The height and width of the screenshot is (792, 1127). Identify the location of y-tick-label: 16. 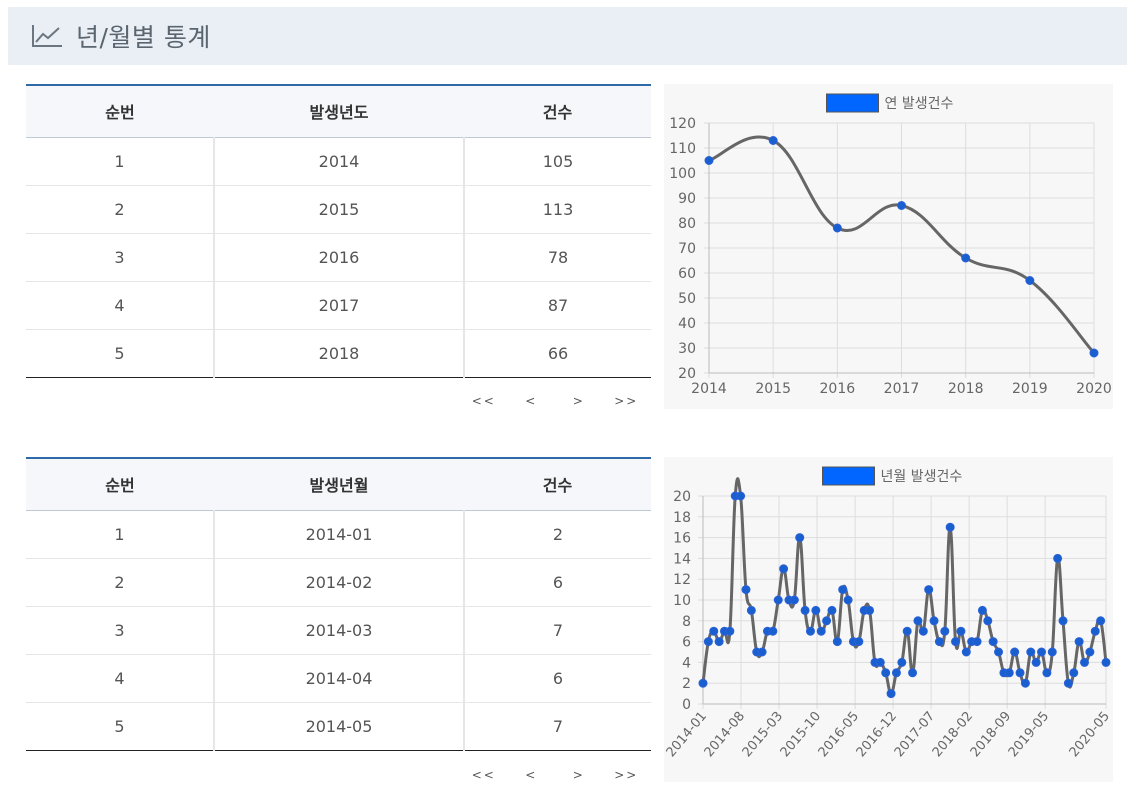
(682, 539).